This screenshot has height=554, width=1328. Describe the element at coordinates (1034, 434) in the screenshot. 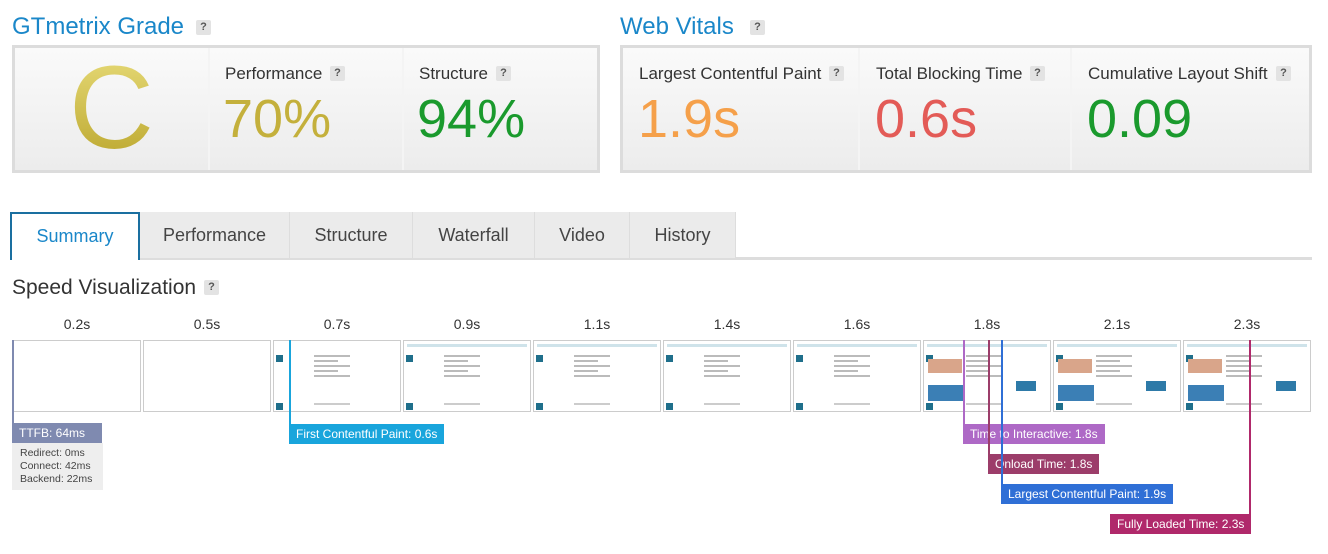

I see `marker-label: Time to Interactive: 1.8s` at that location.